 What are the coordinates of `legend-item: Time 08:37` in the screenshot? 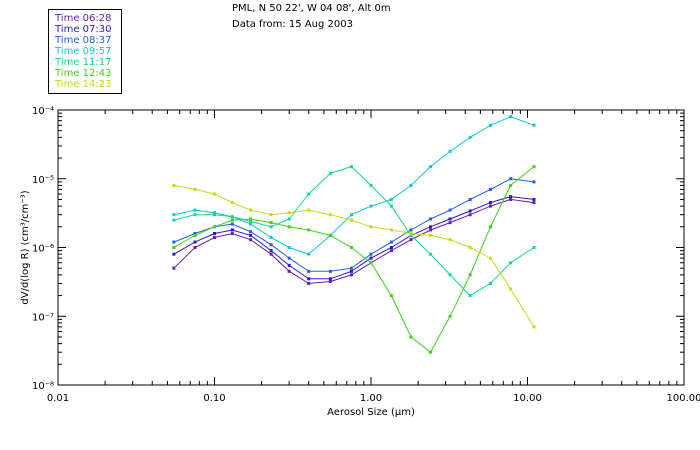 It's located at (83, 40).